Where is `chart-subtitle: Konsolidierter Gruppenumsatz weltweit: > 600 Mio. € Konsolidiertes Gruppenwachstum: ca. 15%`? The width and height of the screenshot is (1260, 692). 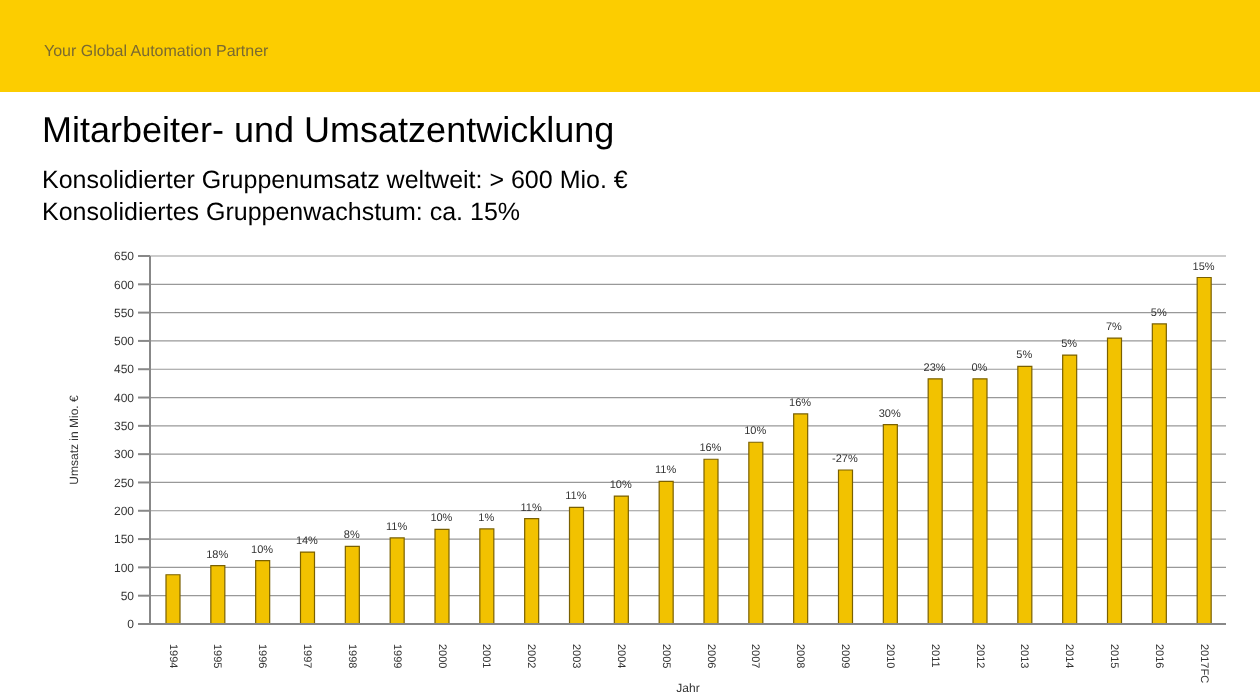 chart-subtitle: Konsolidierter Gruppenumsatz weltweit: > 600 Mio. € Konsolidiertes Gruppenwachstum: ca. 15% is located at coordinates (335, 196).